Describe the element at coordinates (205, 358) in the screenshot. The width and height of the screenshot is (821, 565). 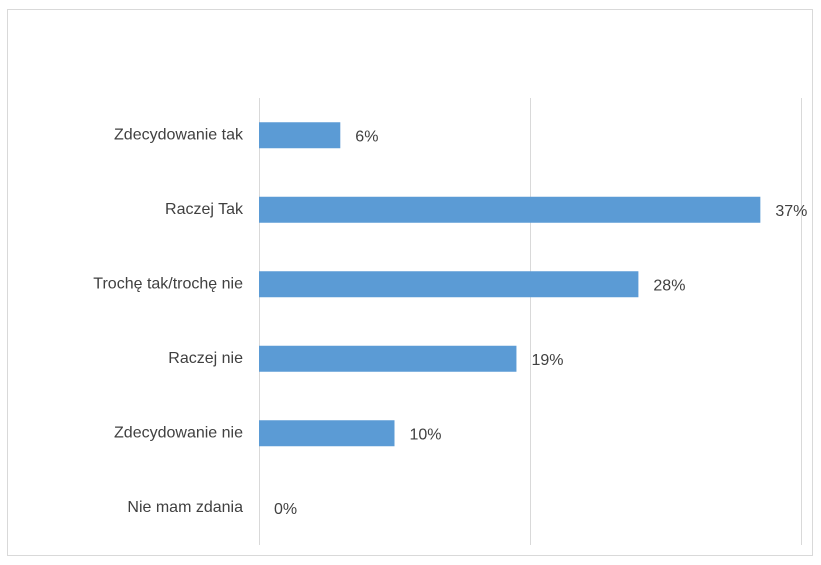
I see `category-label: Raczej nie` at that location.